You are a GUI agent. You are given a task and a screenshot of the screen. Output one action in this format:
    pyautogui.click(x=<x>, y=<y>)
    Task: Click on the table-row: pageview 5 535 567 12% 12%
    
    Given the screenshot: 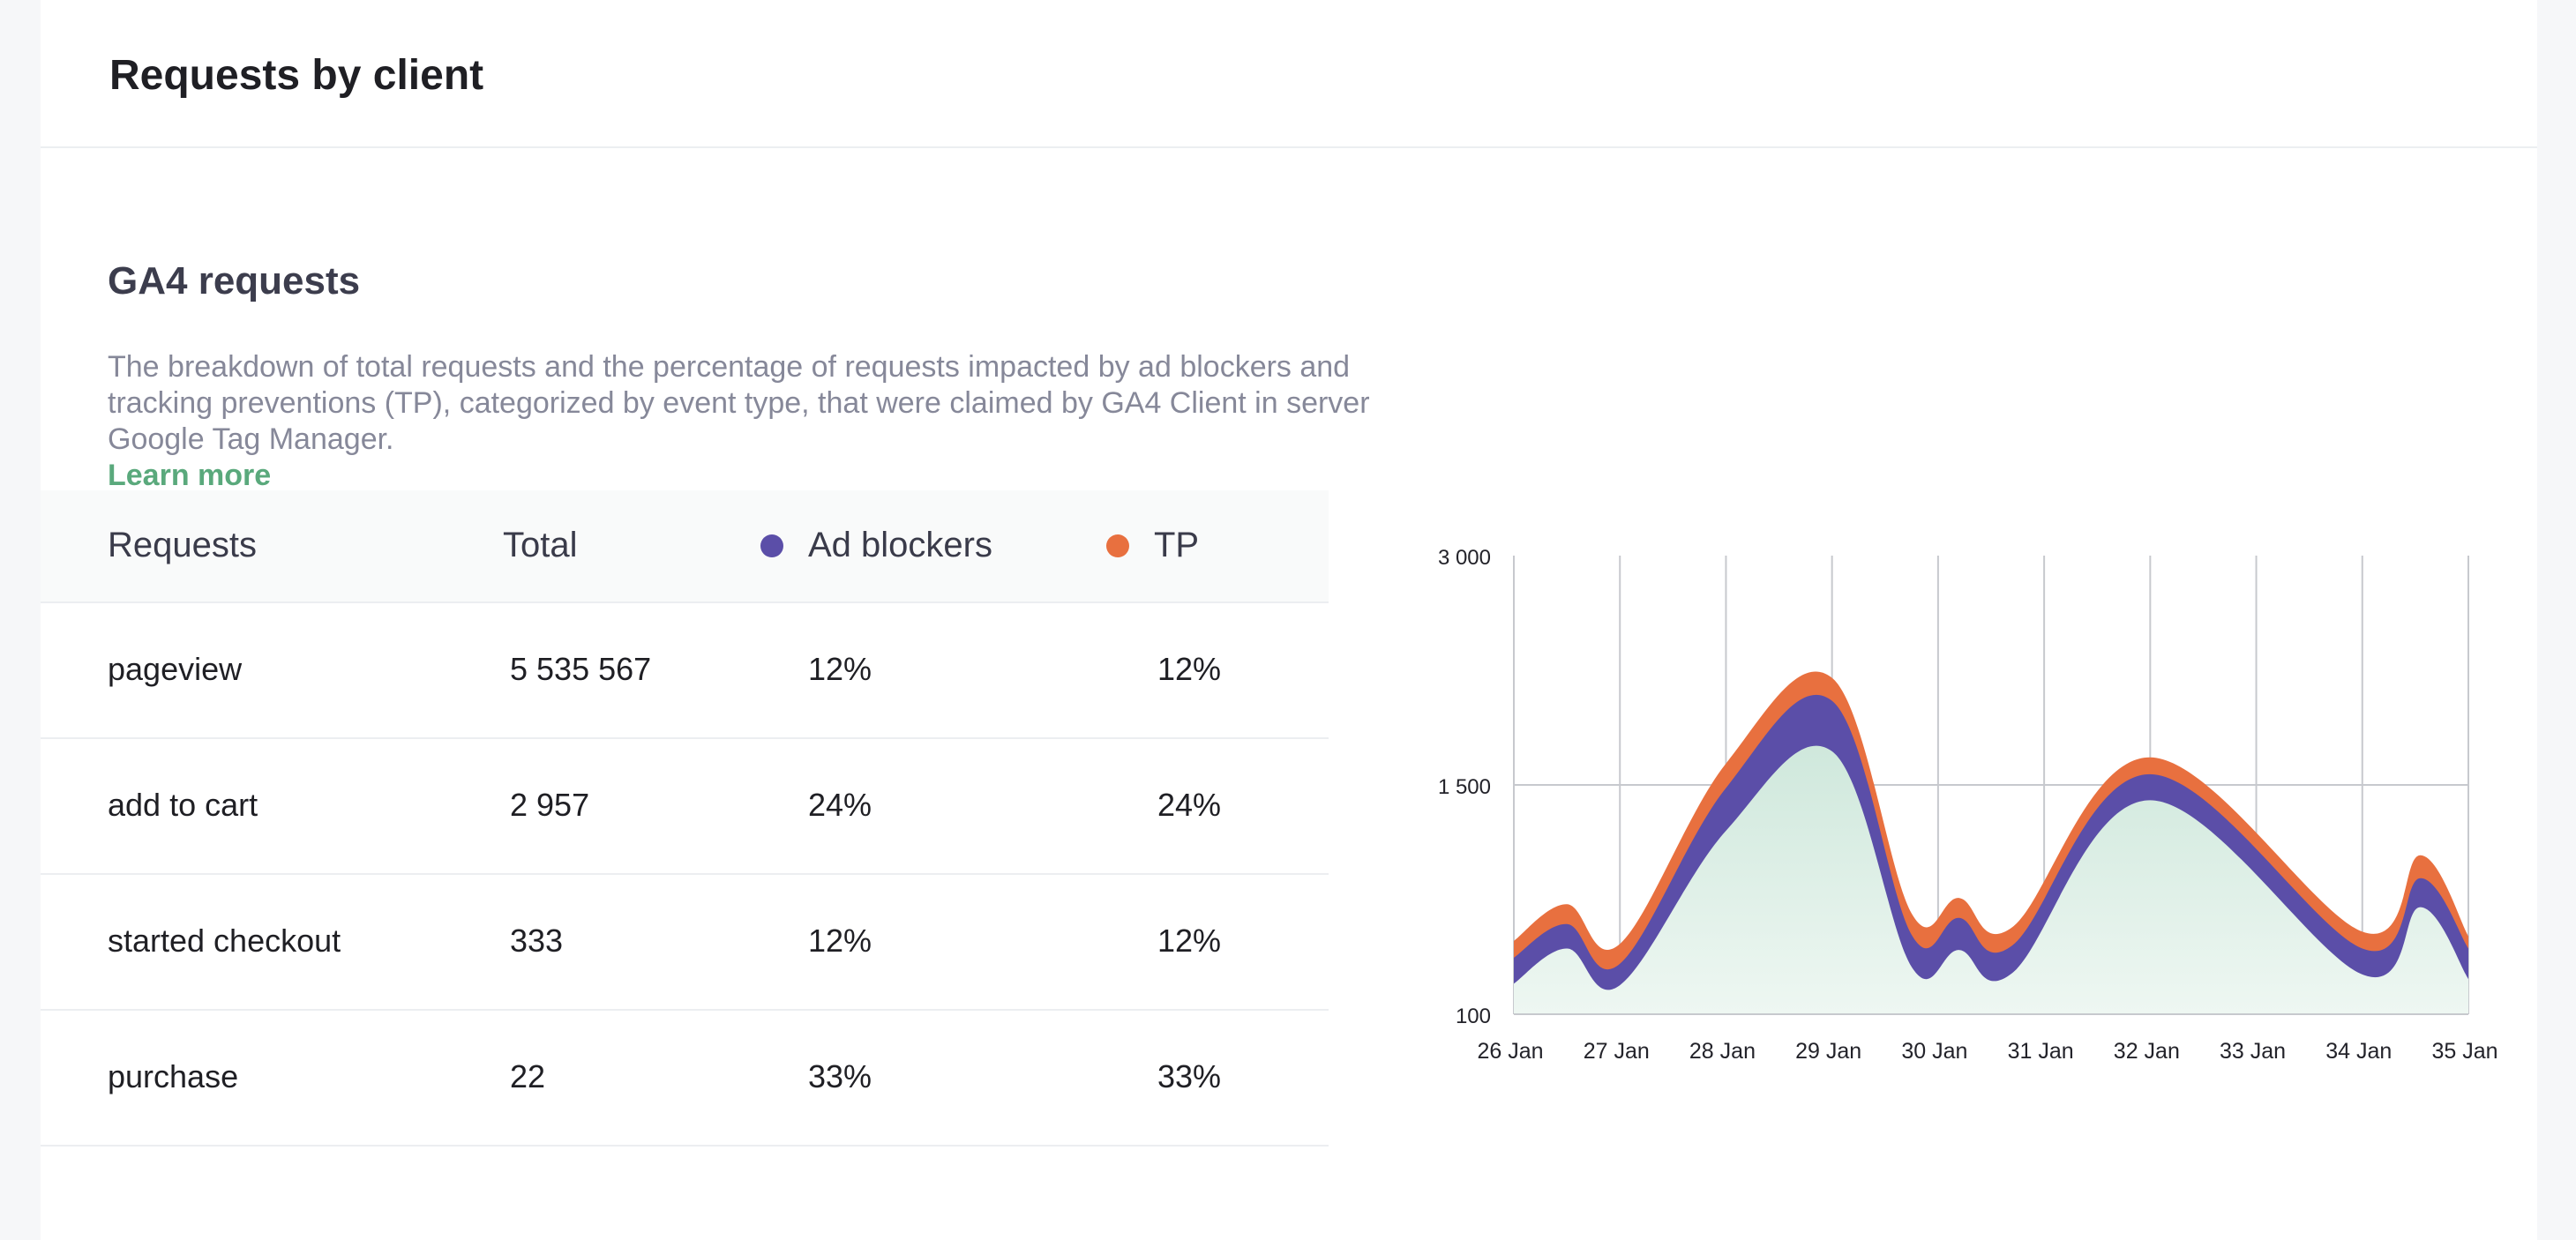 What is the action you would take?
    pyautogui.click(x=685, y=671)
    